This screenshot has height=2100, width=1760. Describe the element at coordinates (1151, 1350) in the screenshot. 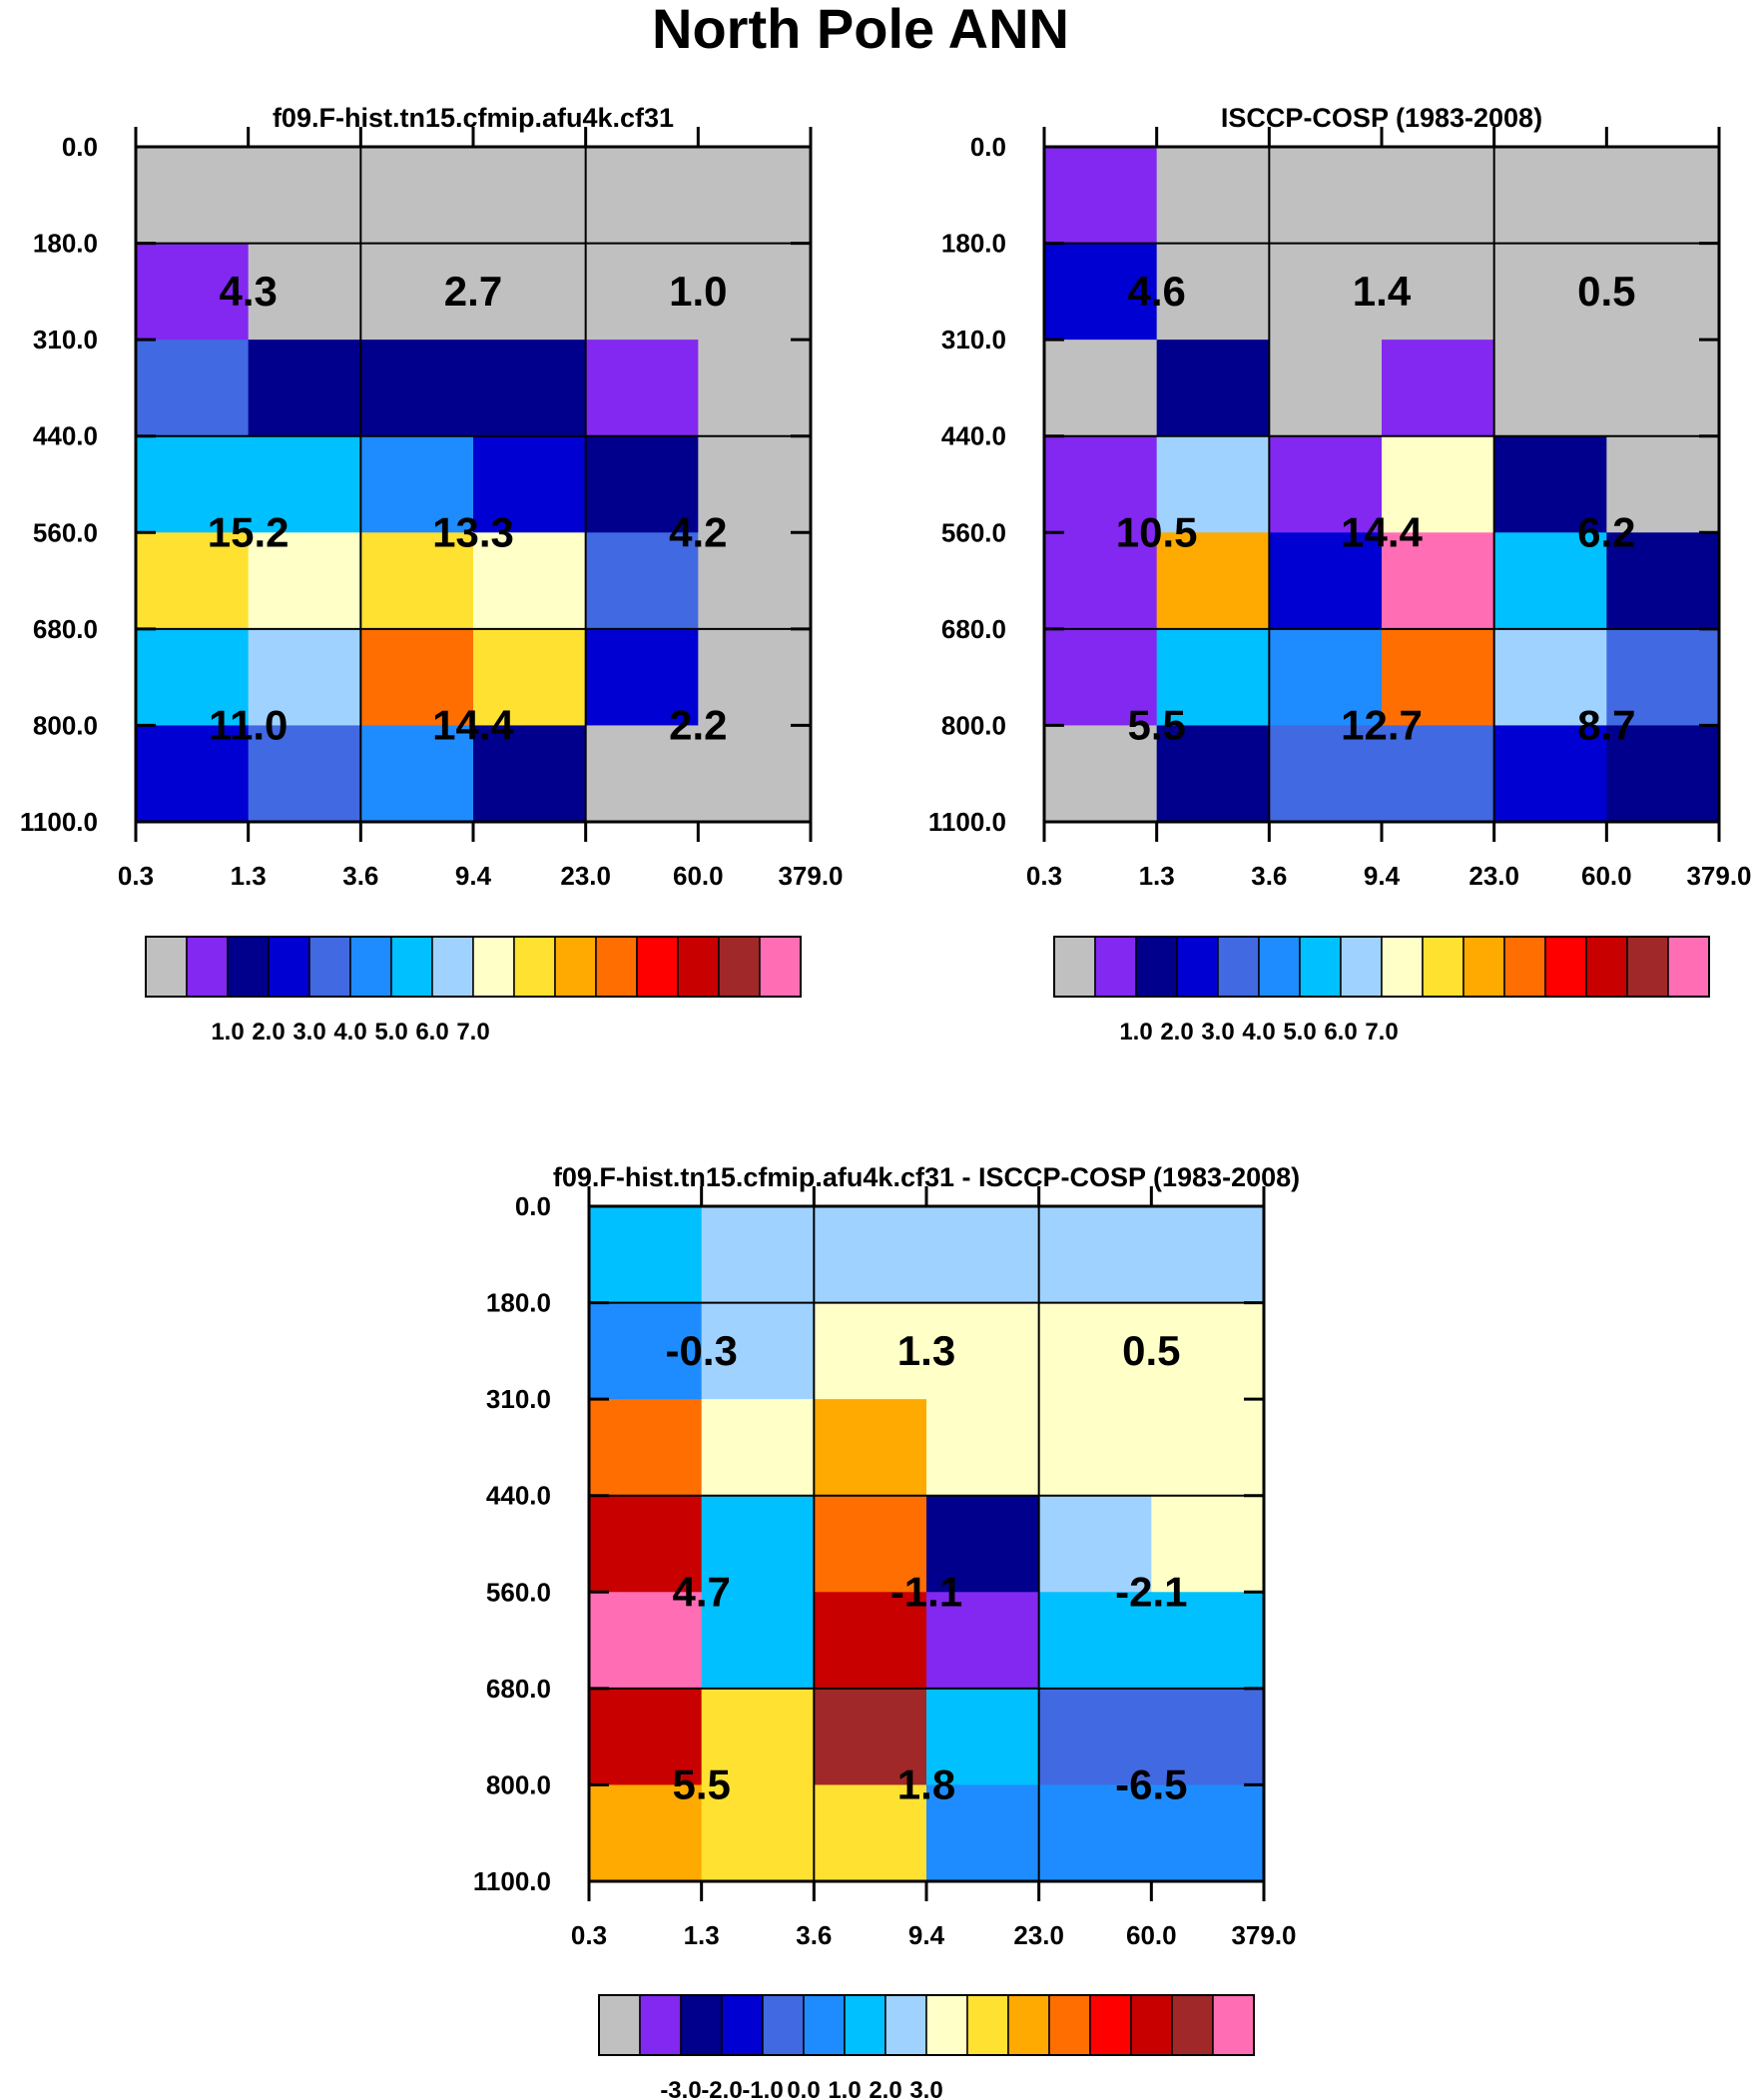

I see `cell-value-label: 0.5` at that location.